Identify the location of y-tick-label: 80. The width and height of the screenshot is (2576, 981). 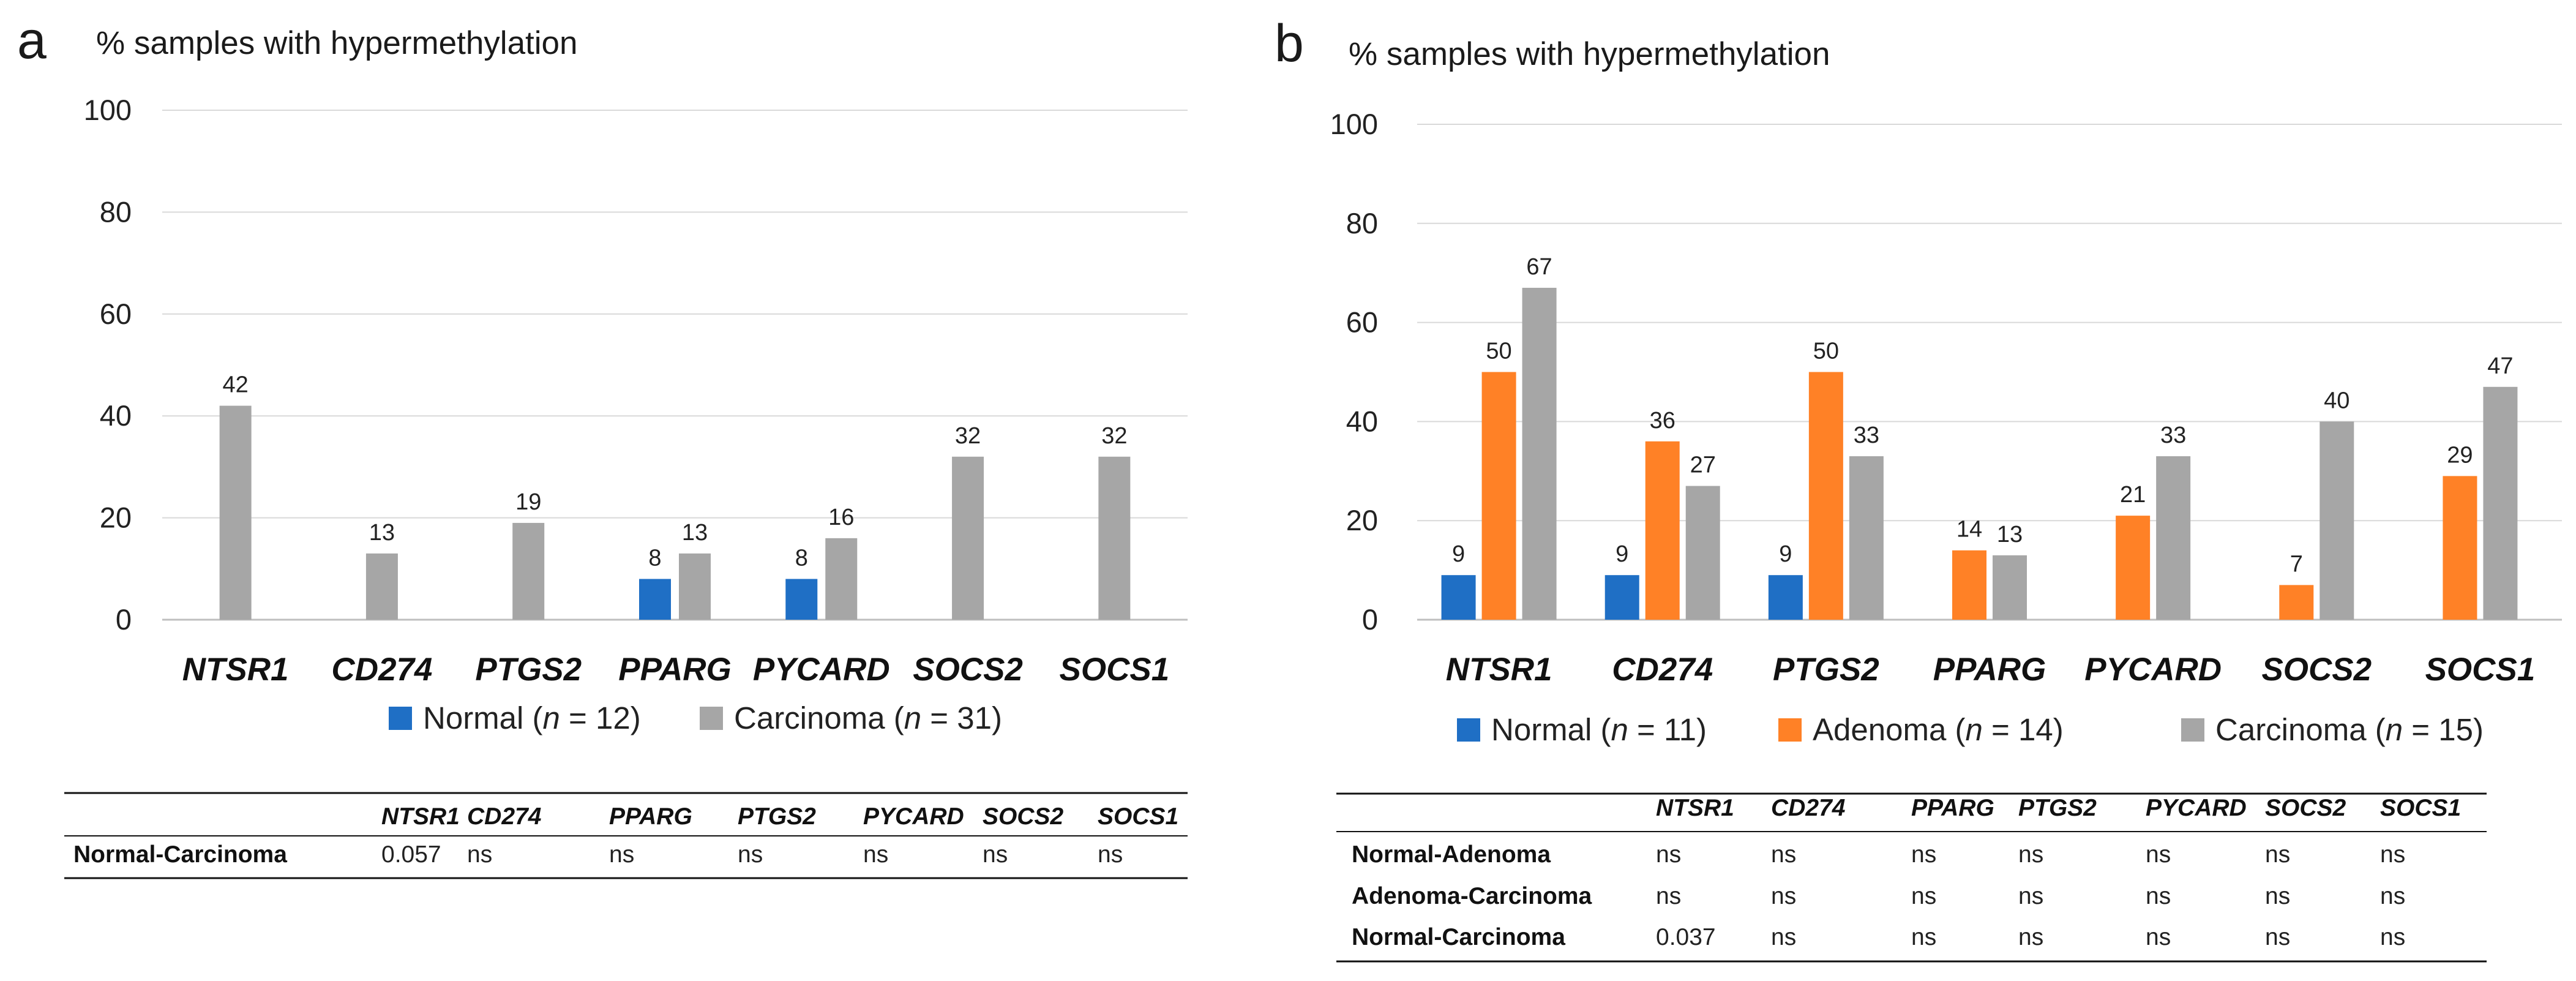
(116, 212).